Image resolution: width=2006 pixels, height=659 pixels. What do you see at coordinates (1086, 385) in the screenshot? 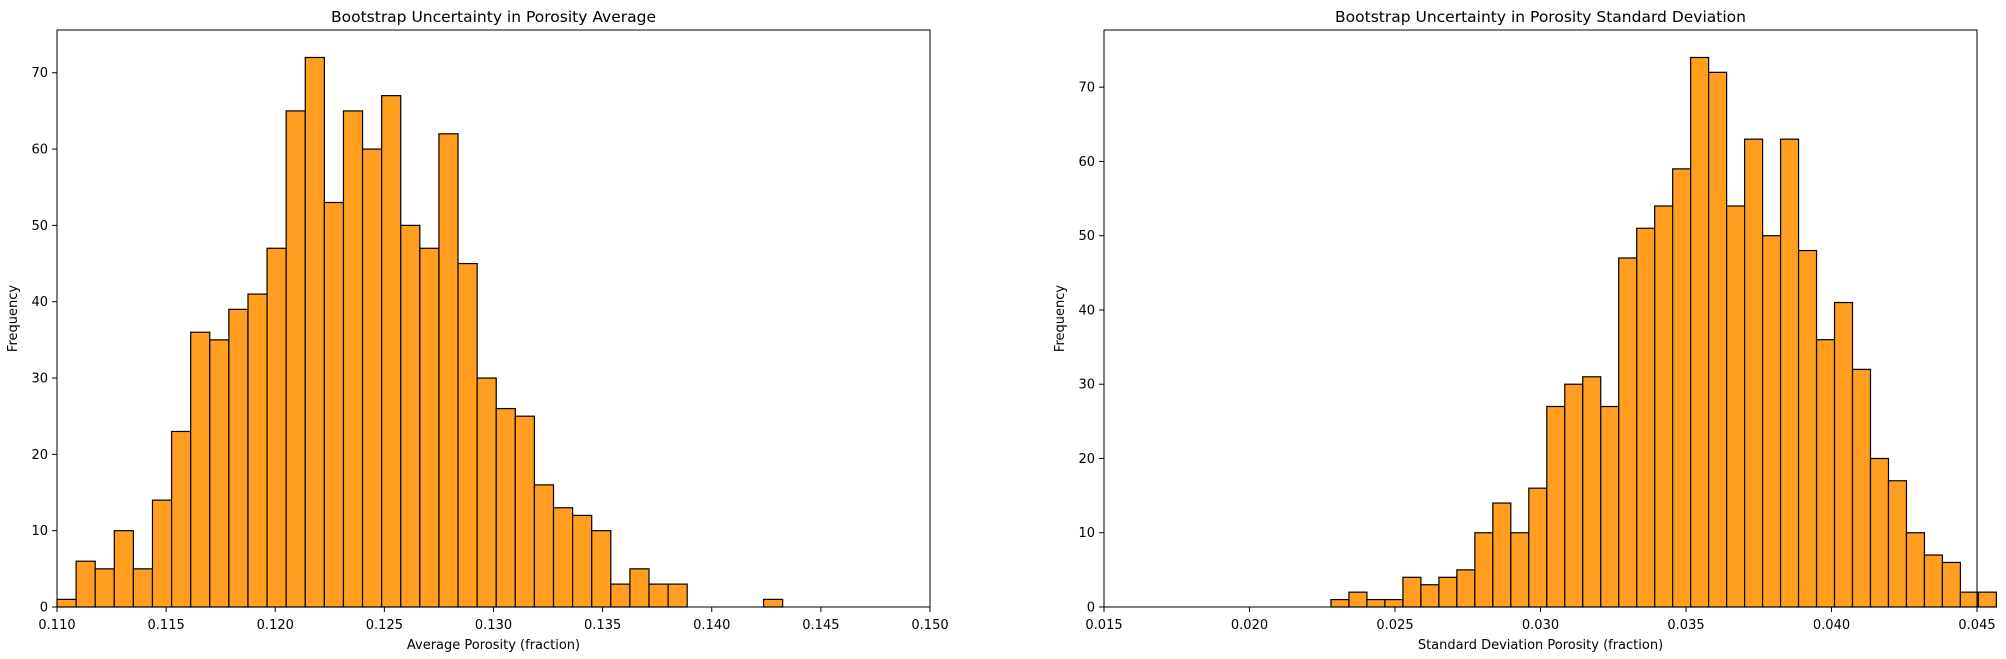
I see `y-tick-label: 30` at bounding box center [1086, 385].